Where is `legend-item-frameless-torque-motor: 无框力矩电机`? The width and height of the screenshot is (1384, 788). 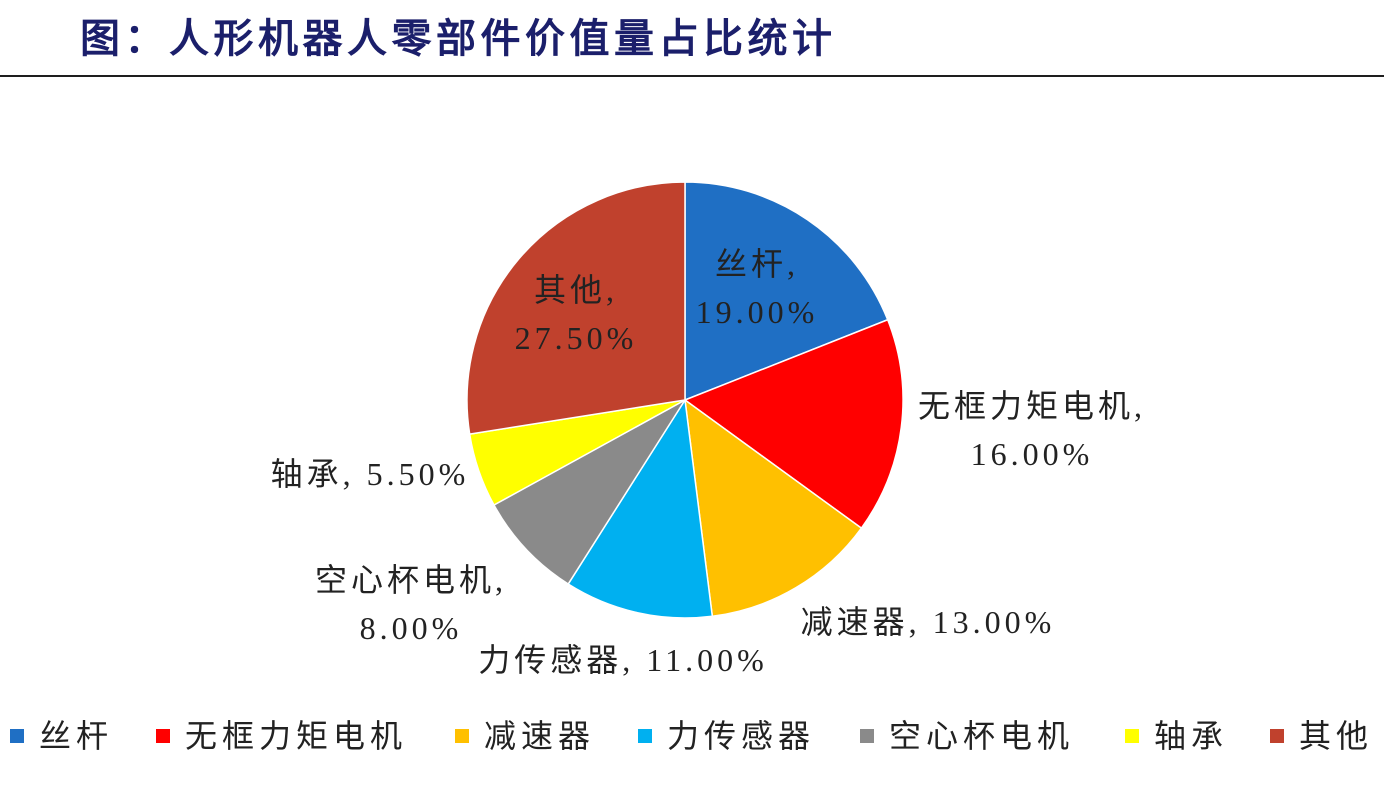
legend-item-frameless-torque-motor: 无框力矩电机 is located at coordinates (281, 736).